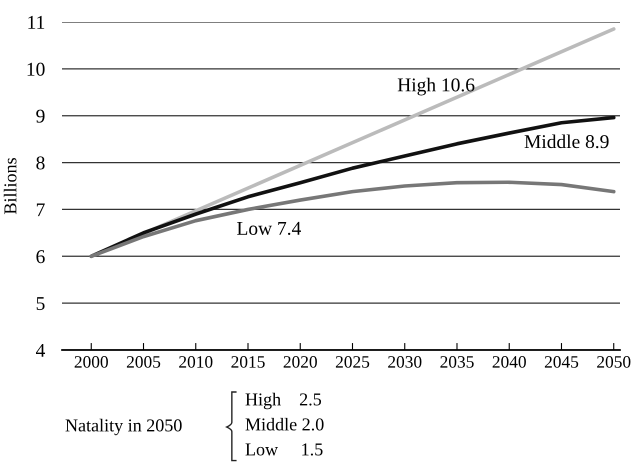 The image size is (642, 463). I want to click on y-tick-label: 7, so click(40, 209).